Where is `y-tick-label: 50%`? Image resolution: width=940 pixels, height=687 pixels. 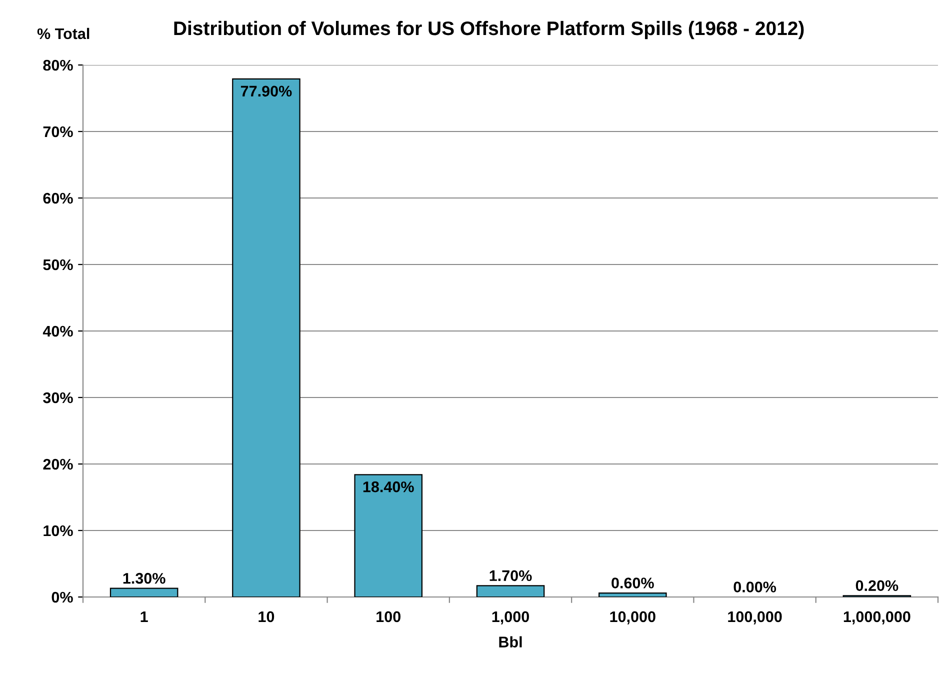 y-tick-label: 50% is located at coordinates (58, 264).